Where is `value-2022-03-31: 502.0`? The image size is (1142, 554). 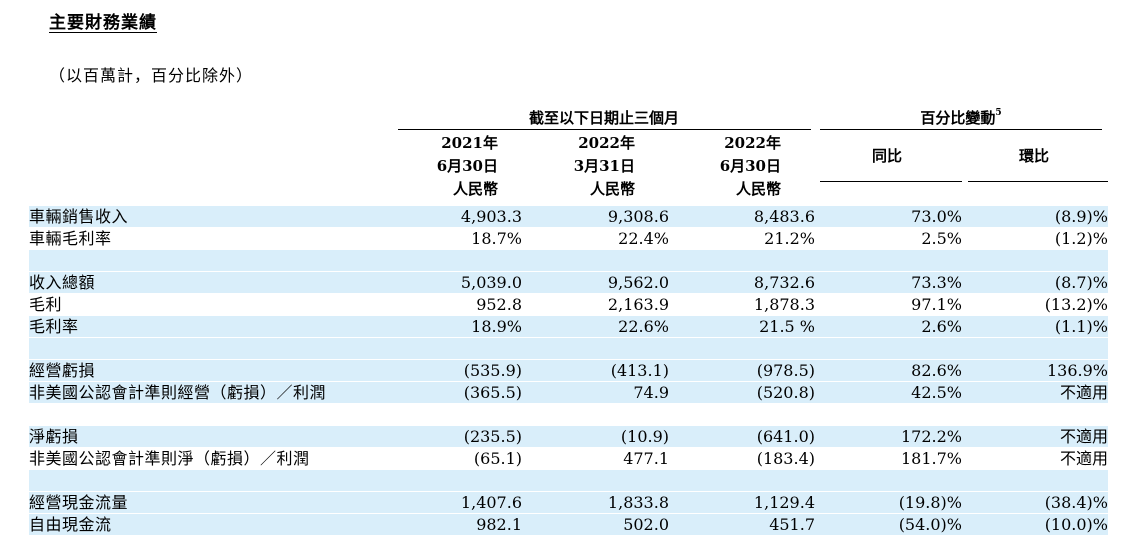 value-2022-03-31: 502.0 is located at coordinates (646, 524).